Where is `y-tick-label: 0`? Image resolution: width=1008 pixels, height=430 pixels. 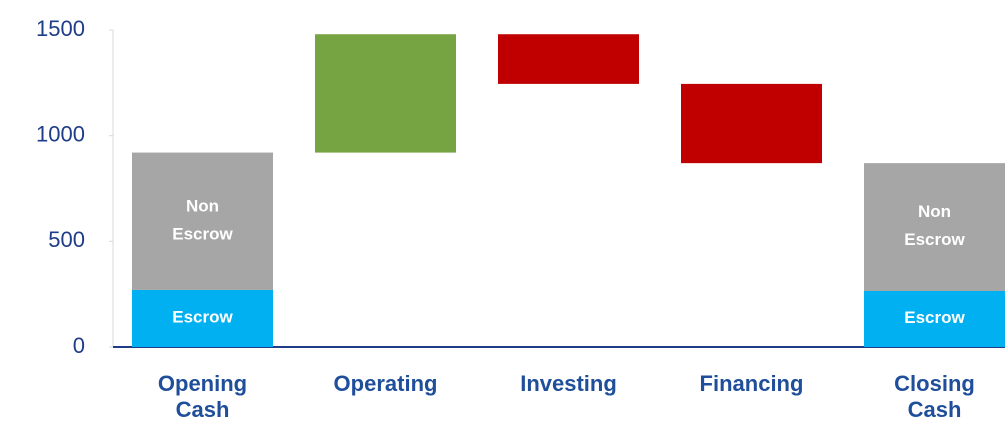 y-tick-label: 0 is located at coordinates (79, 345).